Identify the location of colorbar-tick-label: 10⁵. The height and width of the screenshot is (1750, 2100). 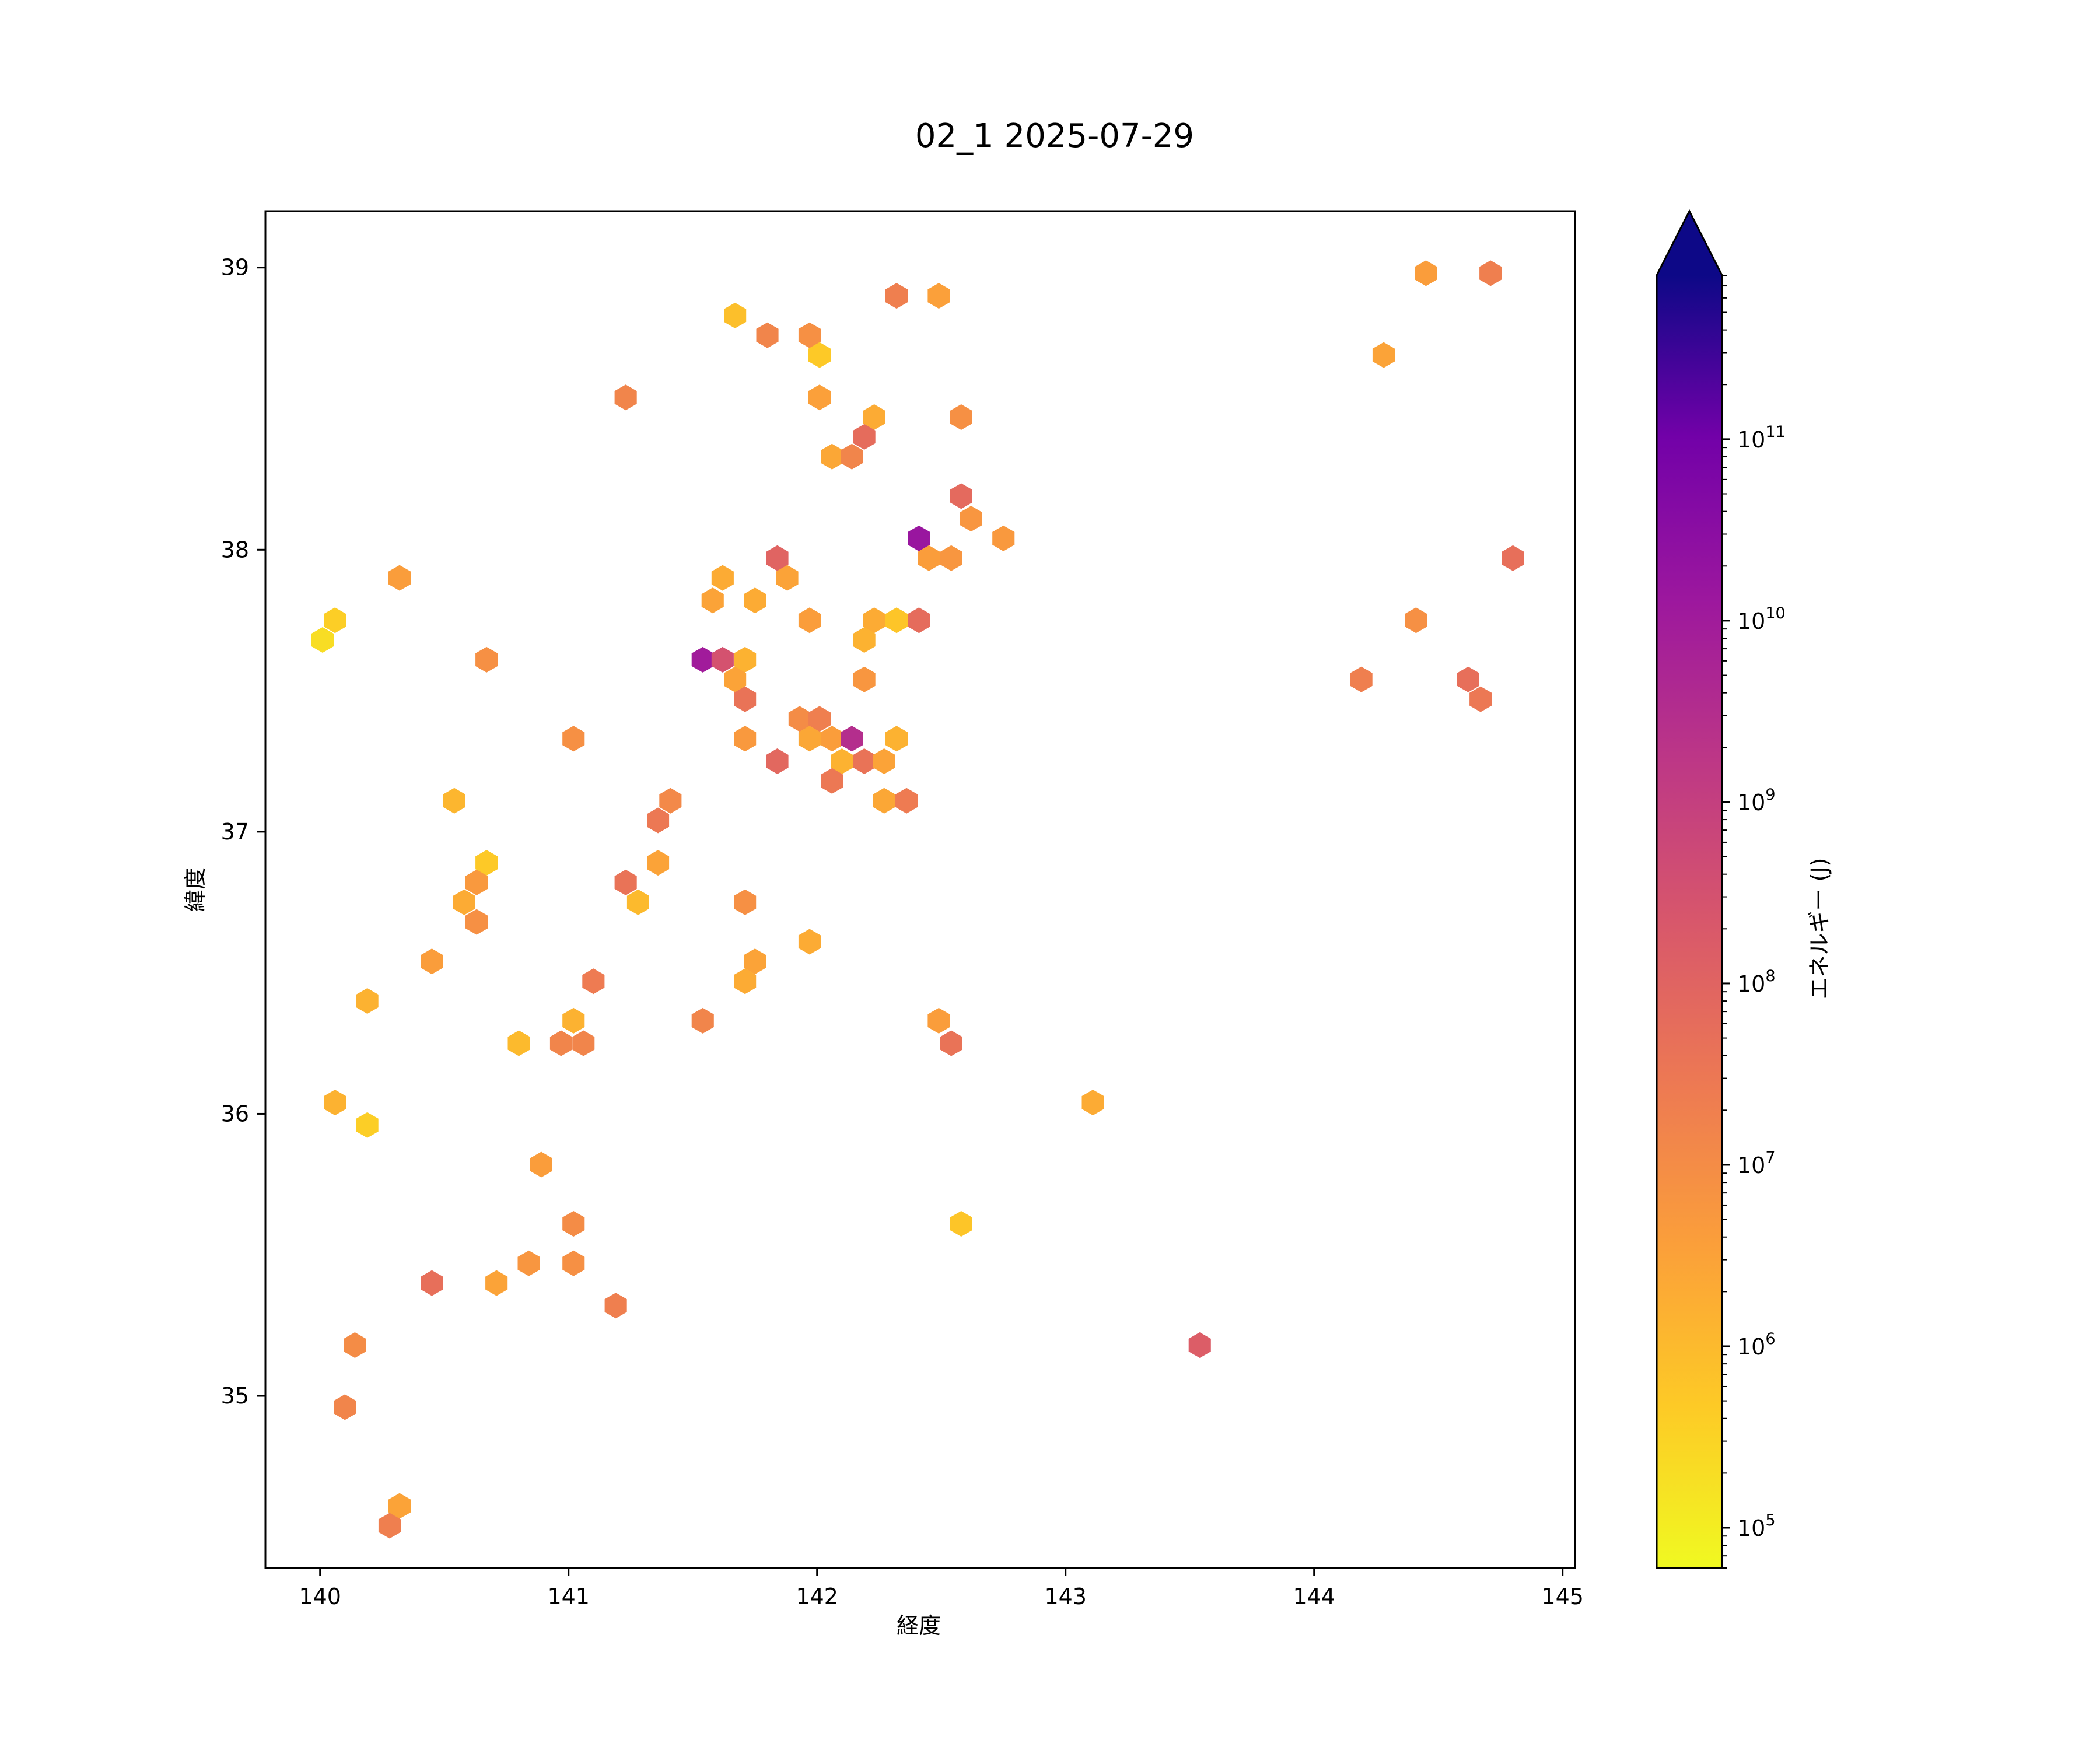
(1756, 1526).